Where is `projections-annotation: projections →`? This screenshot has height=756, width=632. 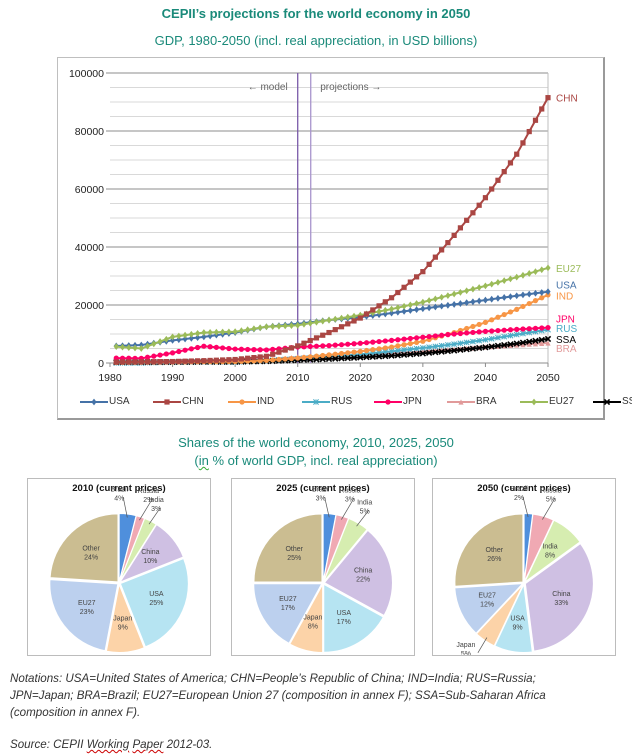
projections-annotation: projections → is located at coordinates (350, 87).